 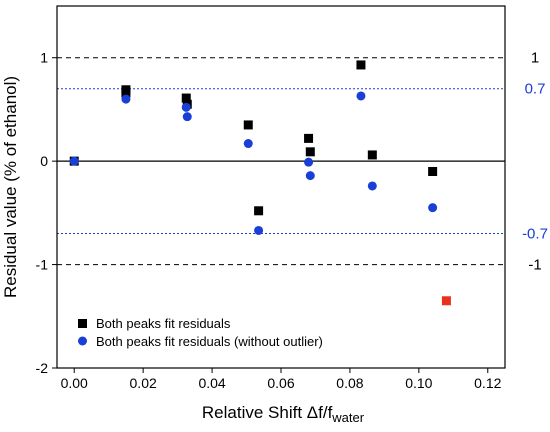 I want to click on x-tick-label: 0.02, so click(x=143, y=383).